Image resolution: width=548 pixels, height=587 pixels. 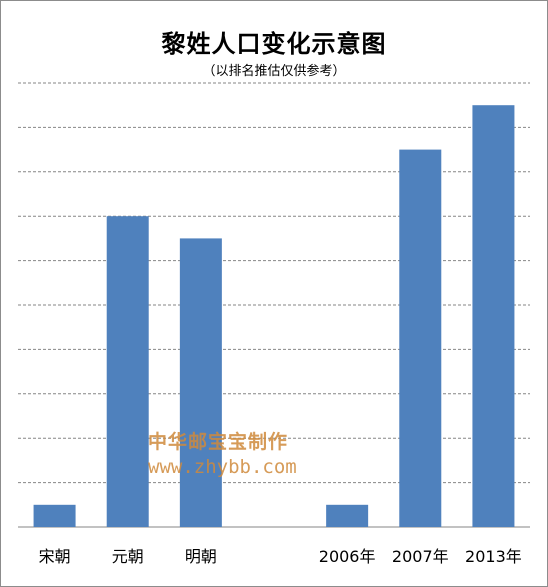 I want to click on x-tick-label: 明朝, so click(x=201, y=556).